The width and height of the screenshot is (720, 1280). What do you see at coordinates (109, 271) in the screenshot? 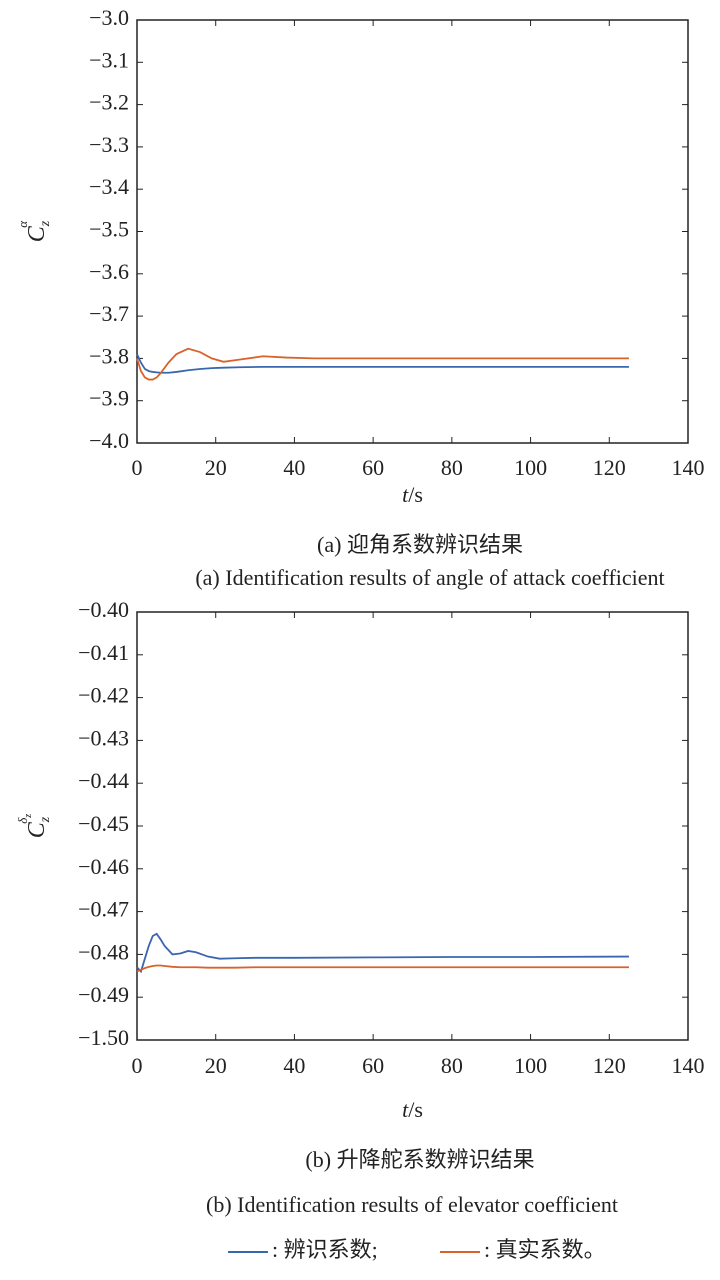
I see `y-tick-label: −3.6` at bounding box center [109, 271].